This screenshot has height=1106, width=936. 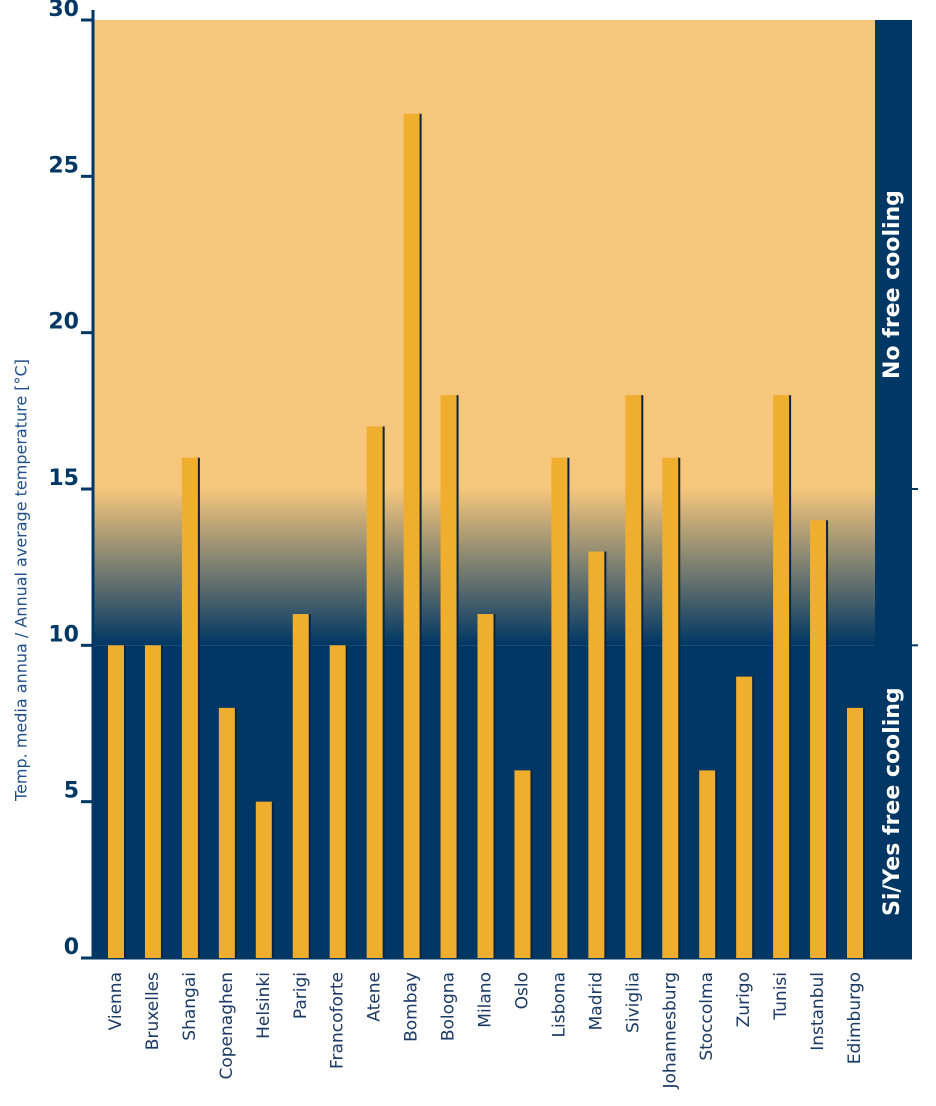 I want to click on y-tick-label: 25, so click(x=63, y=165).